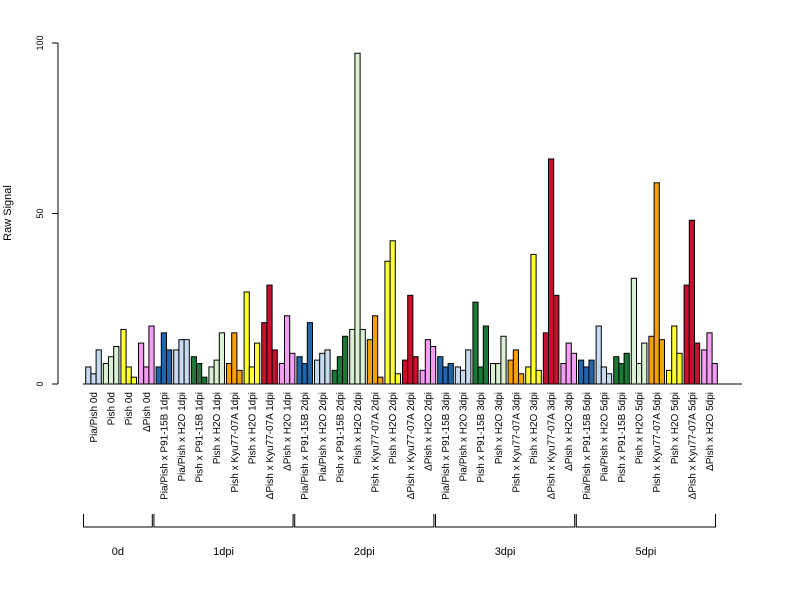  Describe the element at coordinates (604, 437) in the screenshot. I see `x-tick-label: Pia/Pish x H2O 5dpi` at that location.